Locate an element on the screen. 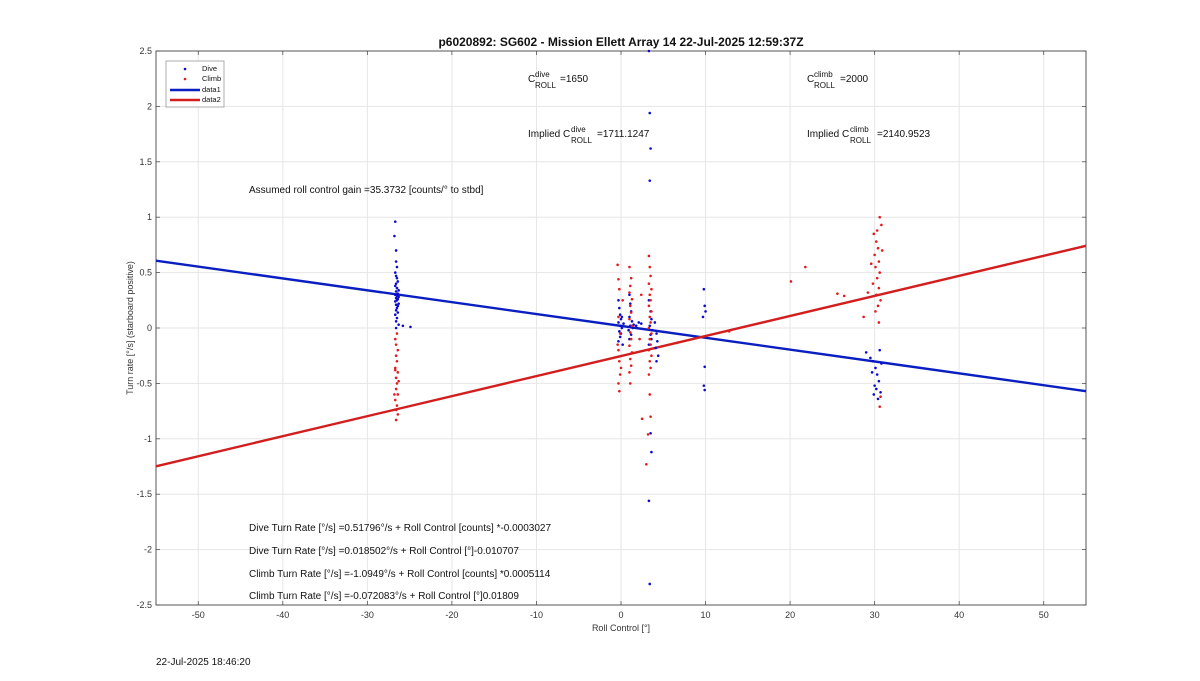  y-tick-label: 1 is located at coordinates (149, 217).